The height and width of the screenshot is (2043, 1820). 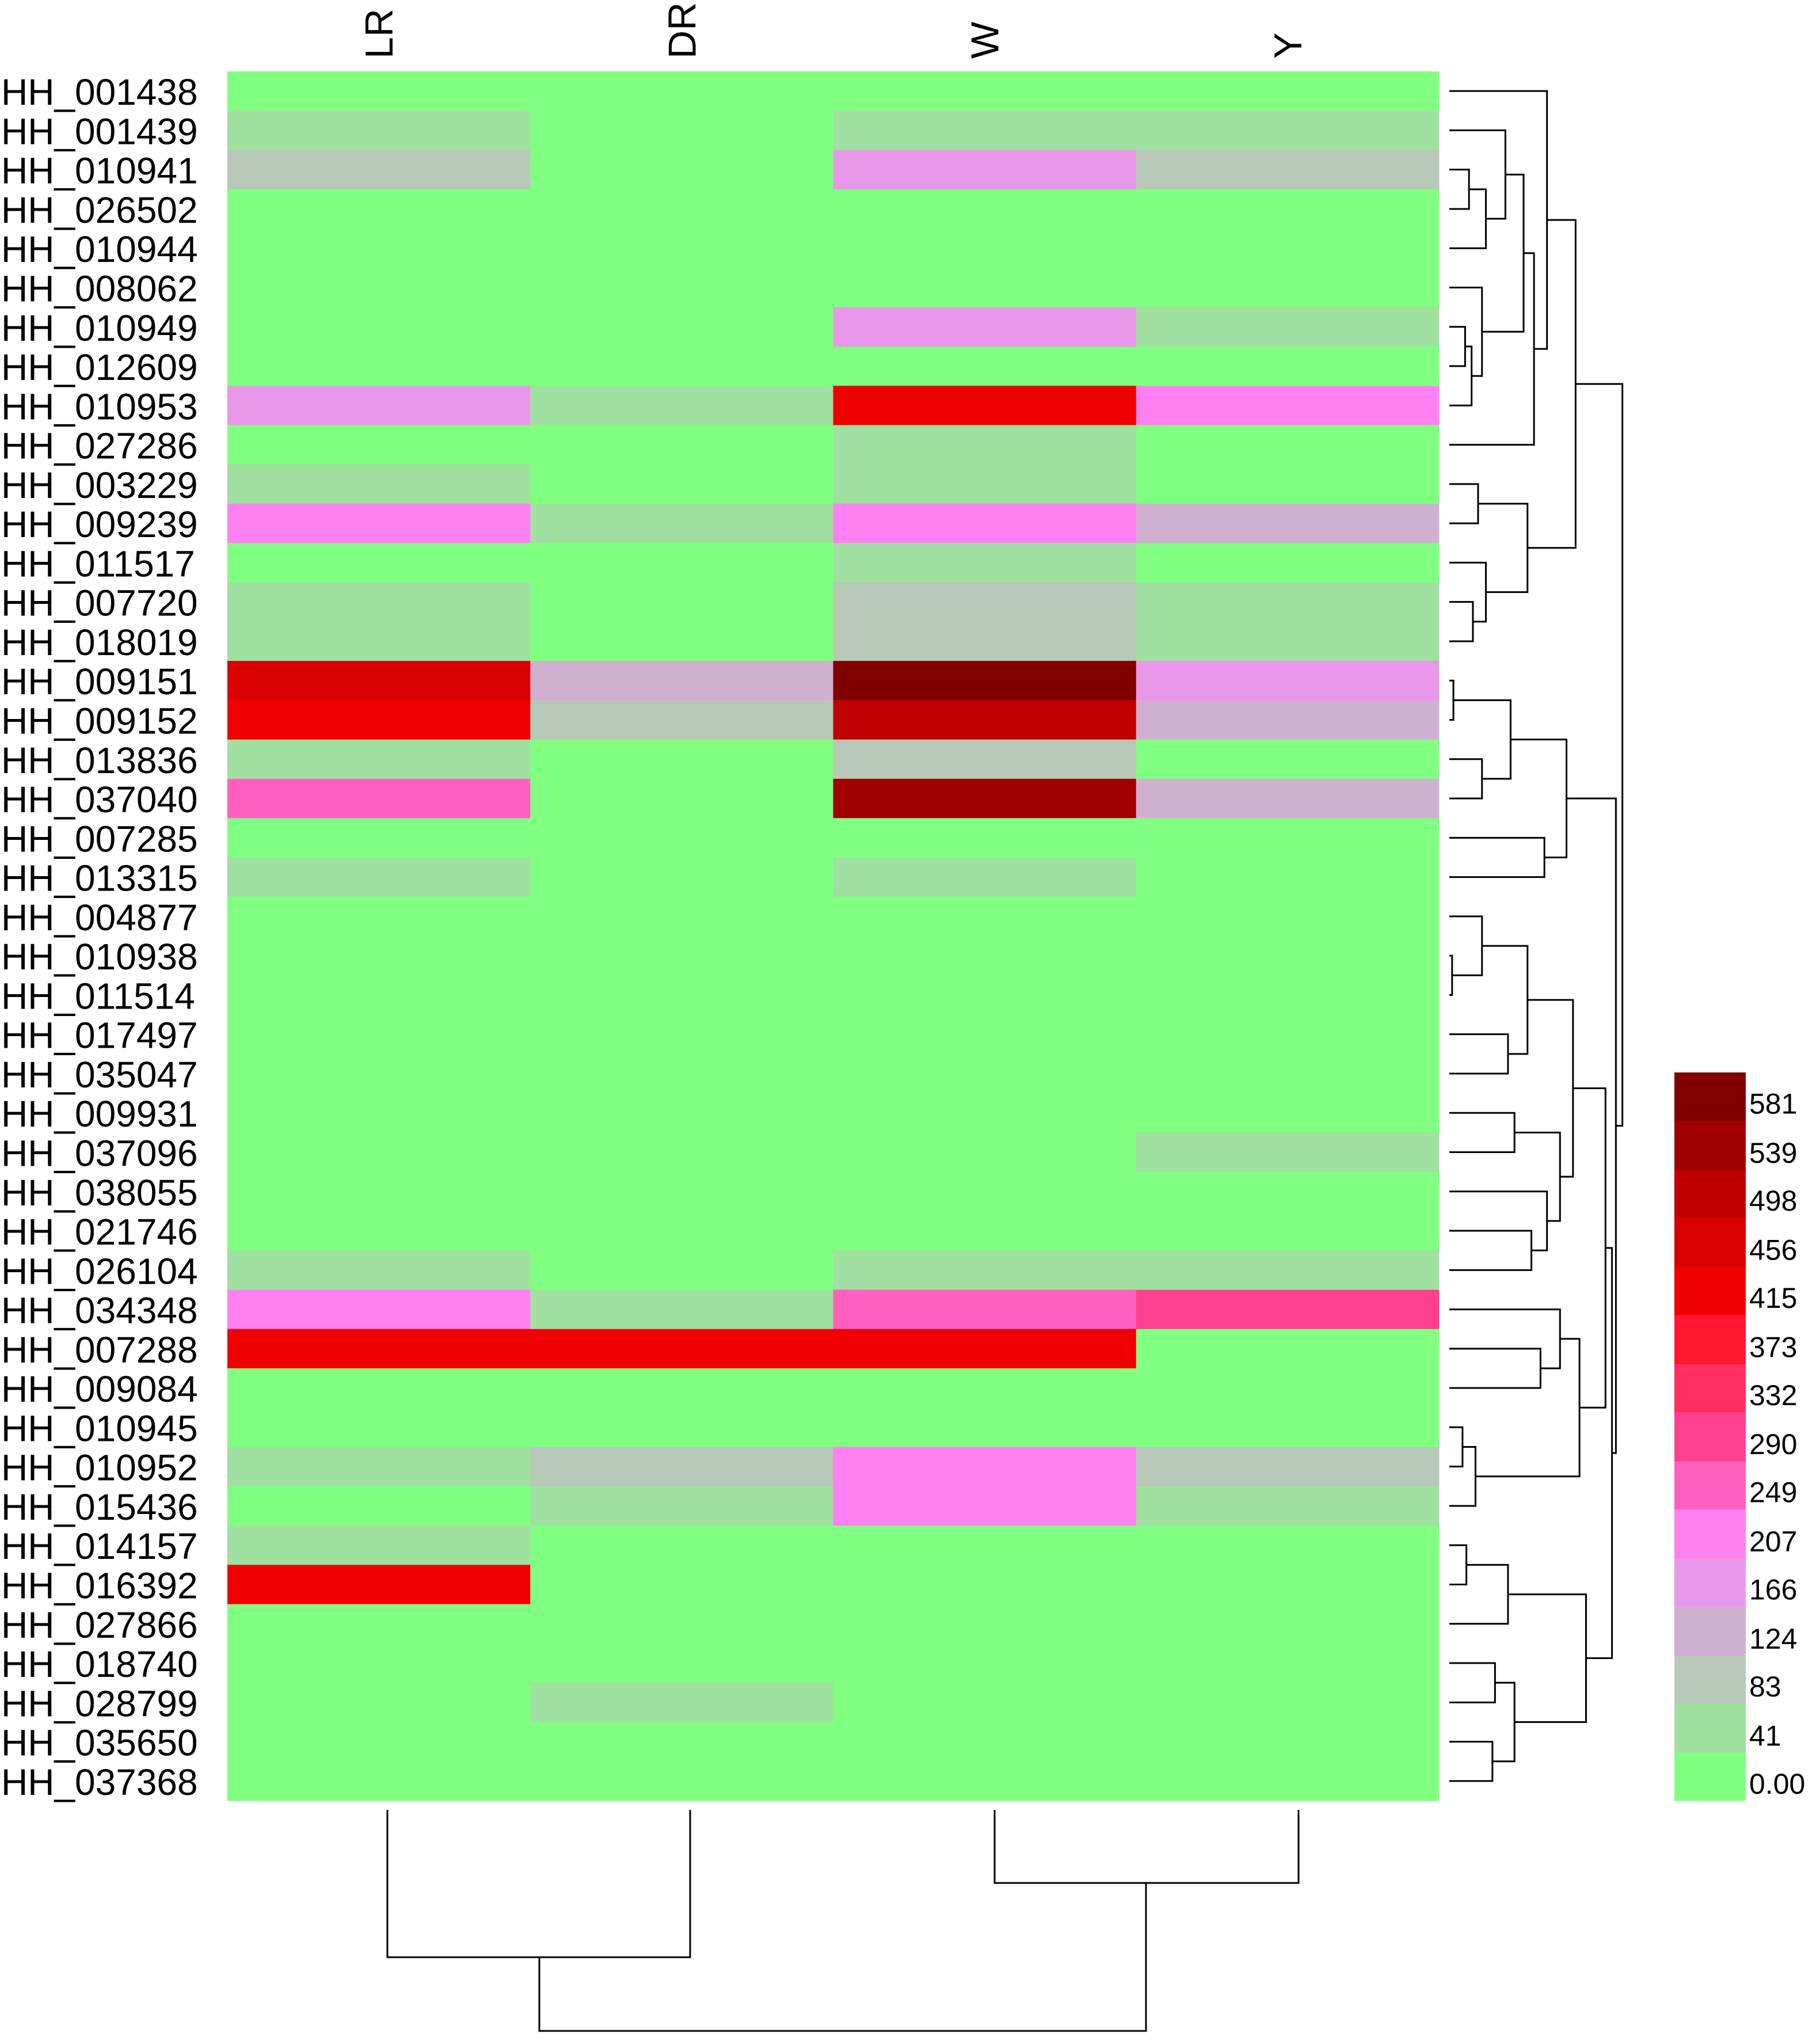 What do you see at coordinates (1773, 1444) in the screenshot?
I see `colorbar-tick-label: 290` at bounding box center [1773, 1444].